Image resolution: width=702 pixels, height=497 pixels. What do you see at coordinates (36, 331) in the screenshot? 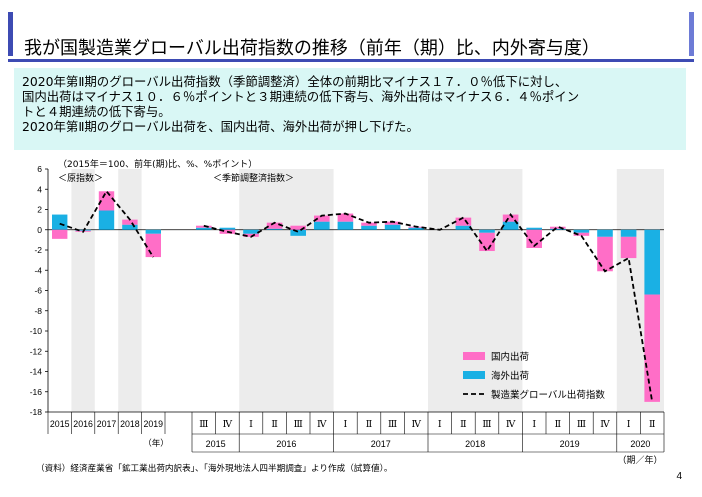
I see `y-tick-label: -10` at bounding box center [36, 331].